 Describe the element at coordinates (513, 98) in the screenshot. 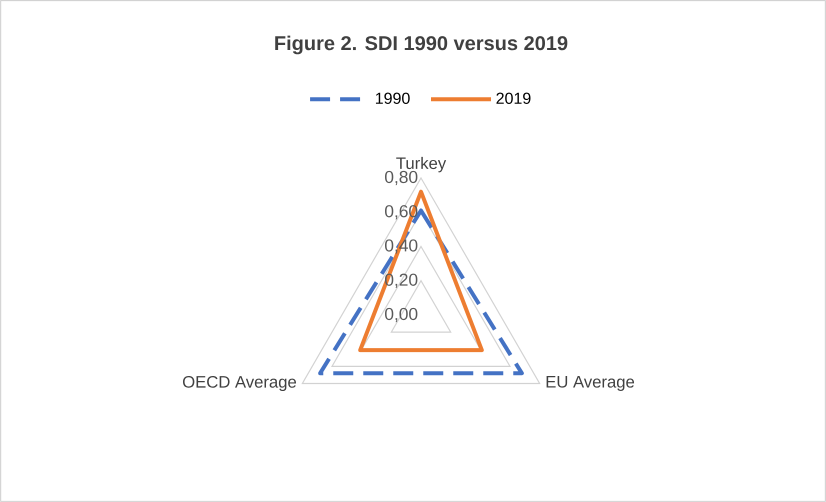

I see `legend-label: 2019` at that location.